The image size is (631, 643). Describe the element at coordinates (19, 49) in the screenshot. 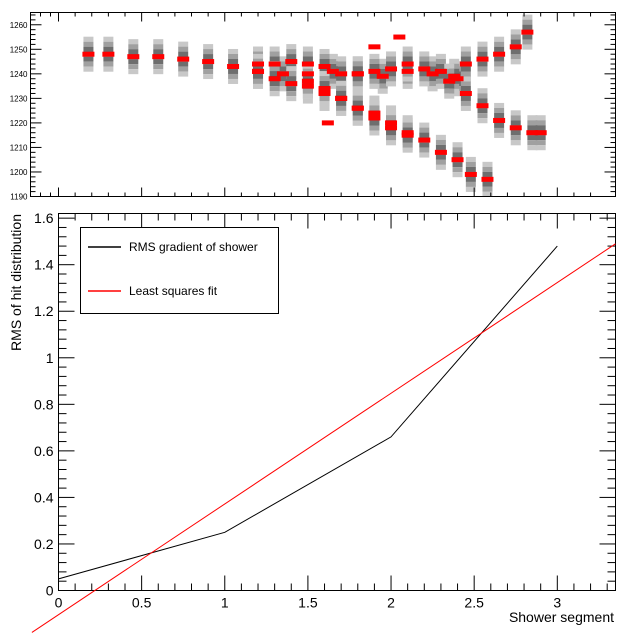

I see `hit-map-y-tick-label: 1250` at that location.